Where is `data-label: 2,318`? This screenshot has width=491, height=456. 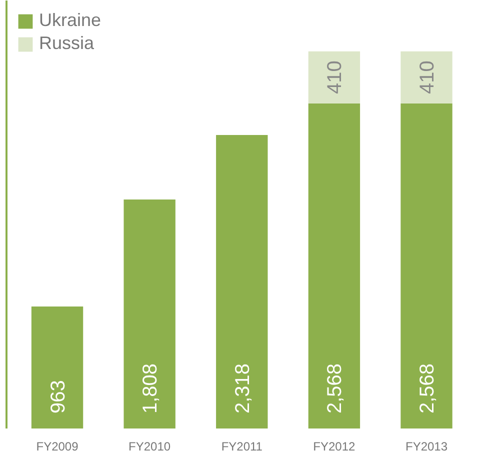 data-label: 2,318 is located at coordinates (243, 388).